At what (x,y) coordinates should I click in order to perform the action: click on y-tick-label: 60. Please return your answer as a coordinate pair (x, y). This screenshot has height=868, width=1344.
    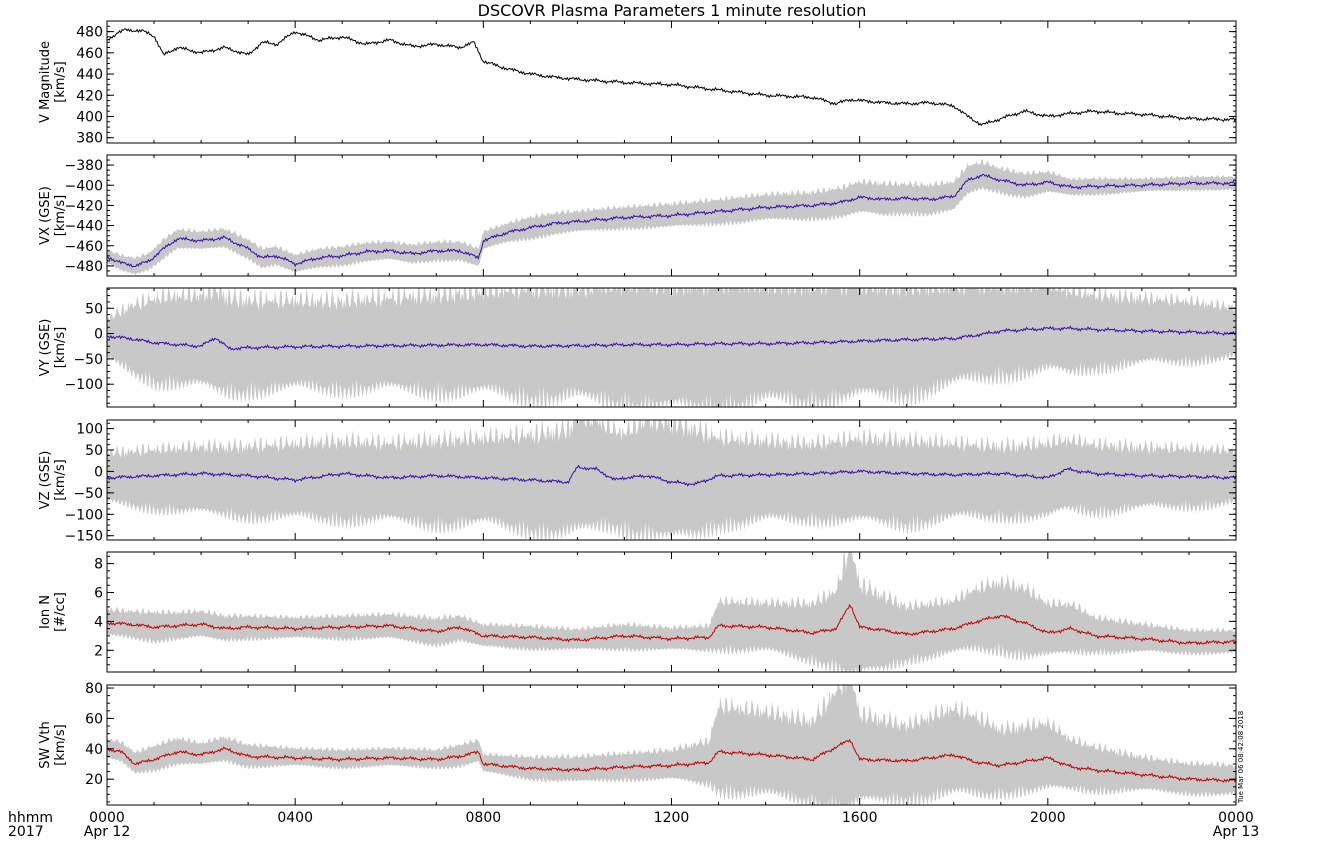
    Looking at the image, I should click on (94, 719).